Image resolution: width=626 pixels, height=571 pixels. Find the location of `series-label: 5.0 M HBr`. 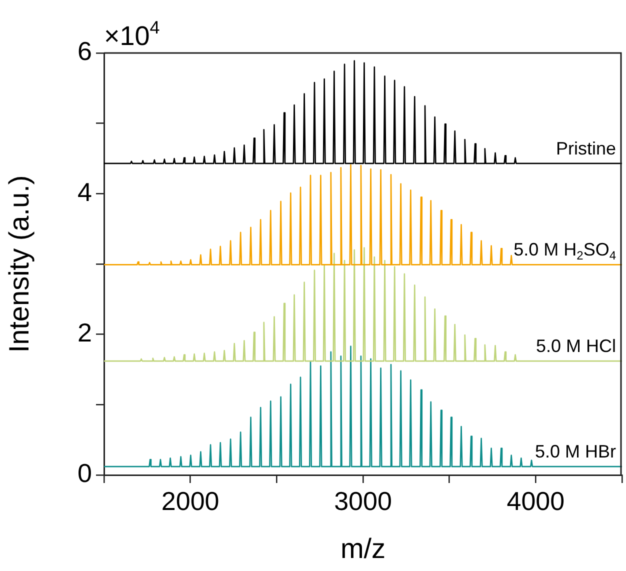

series-label: 5.0 M HBr is located at coordinates (575, 452).